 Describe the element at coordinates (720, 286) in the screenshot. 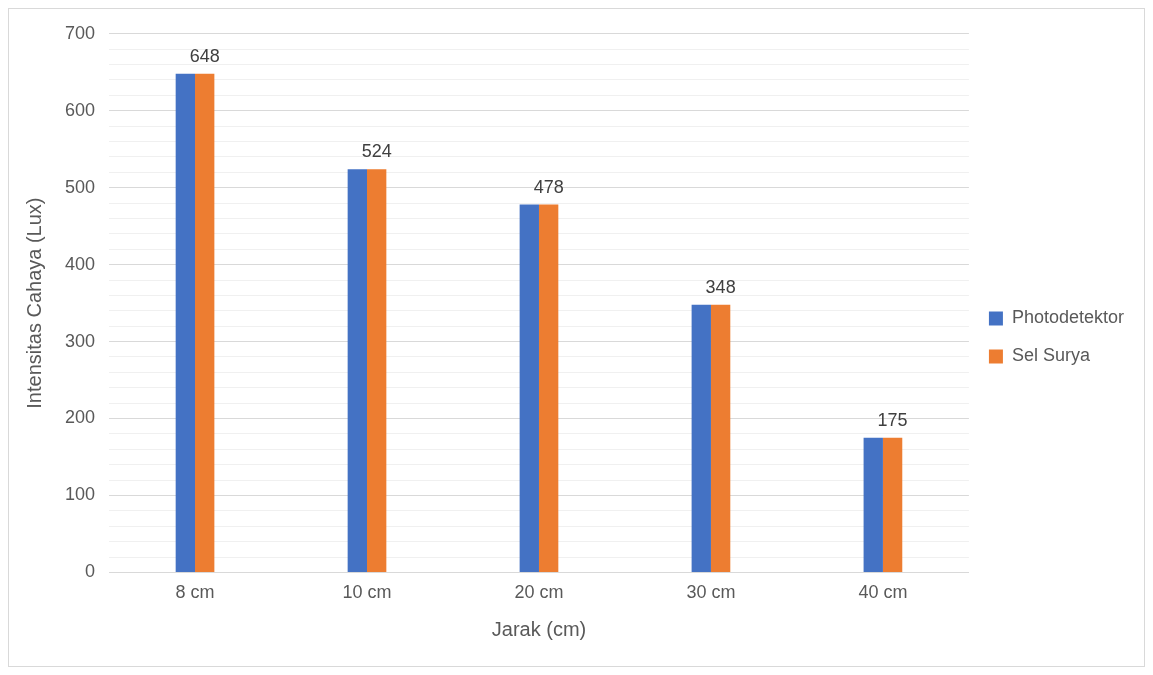

I see `data-label: 348` at that location.